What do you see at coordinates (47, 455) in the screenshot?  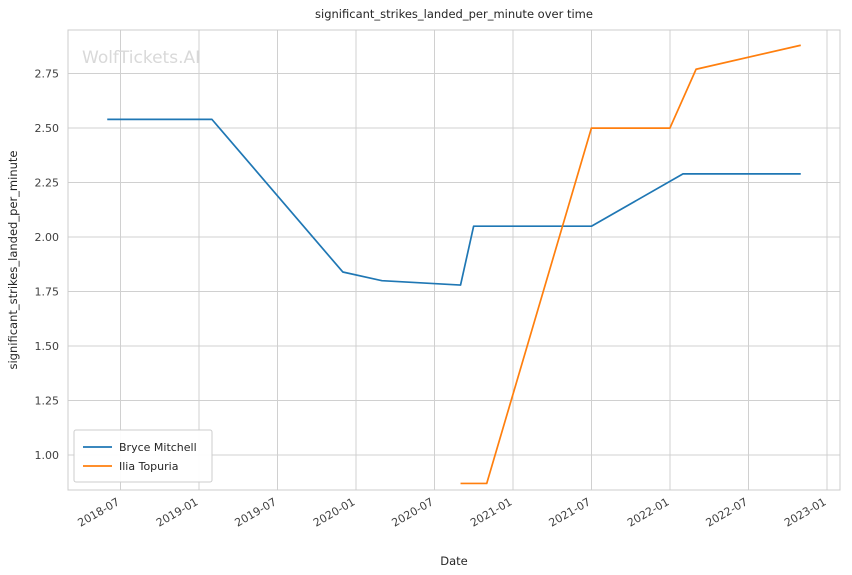 I see `y-tick-label-0: 1.00` at bounding box center [47, 455].